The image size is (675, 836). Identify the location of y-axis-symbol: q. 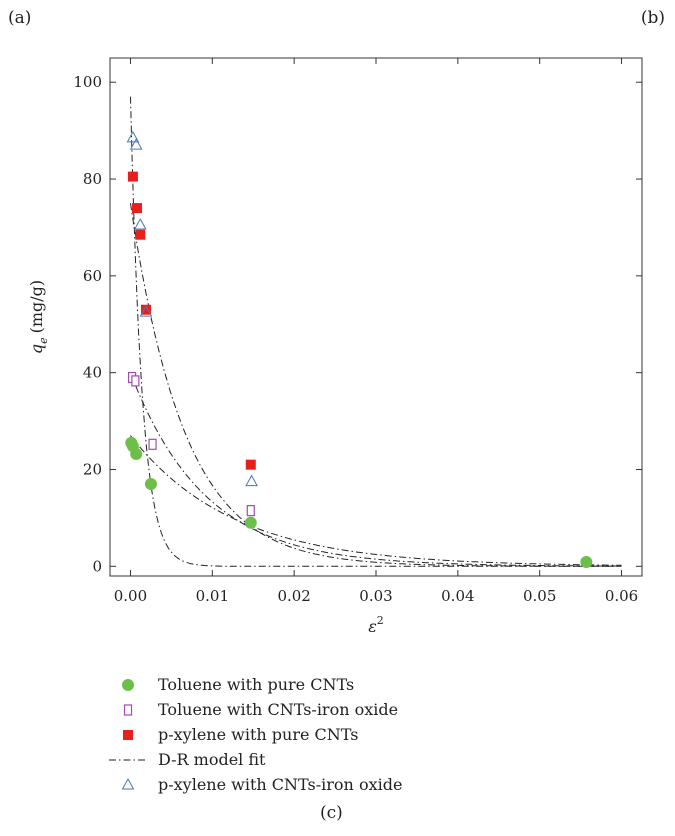
(36, 349).